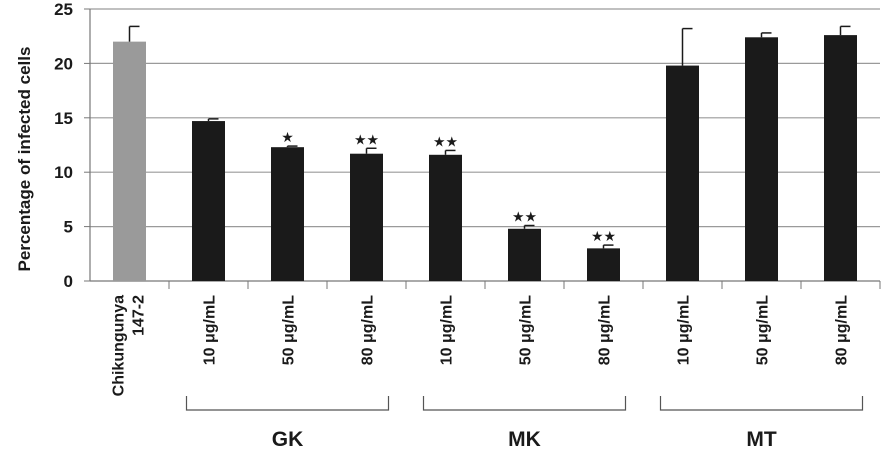 This screenshot has height=455, width=886. What do you see at coordinates (68, 281) in the screenshot?
I see `y-tick-label: 0` at bounding box center [68, 281].